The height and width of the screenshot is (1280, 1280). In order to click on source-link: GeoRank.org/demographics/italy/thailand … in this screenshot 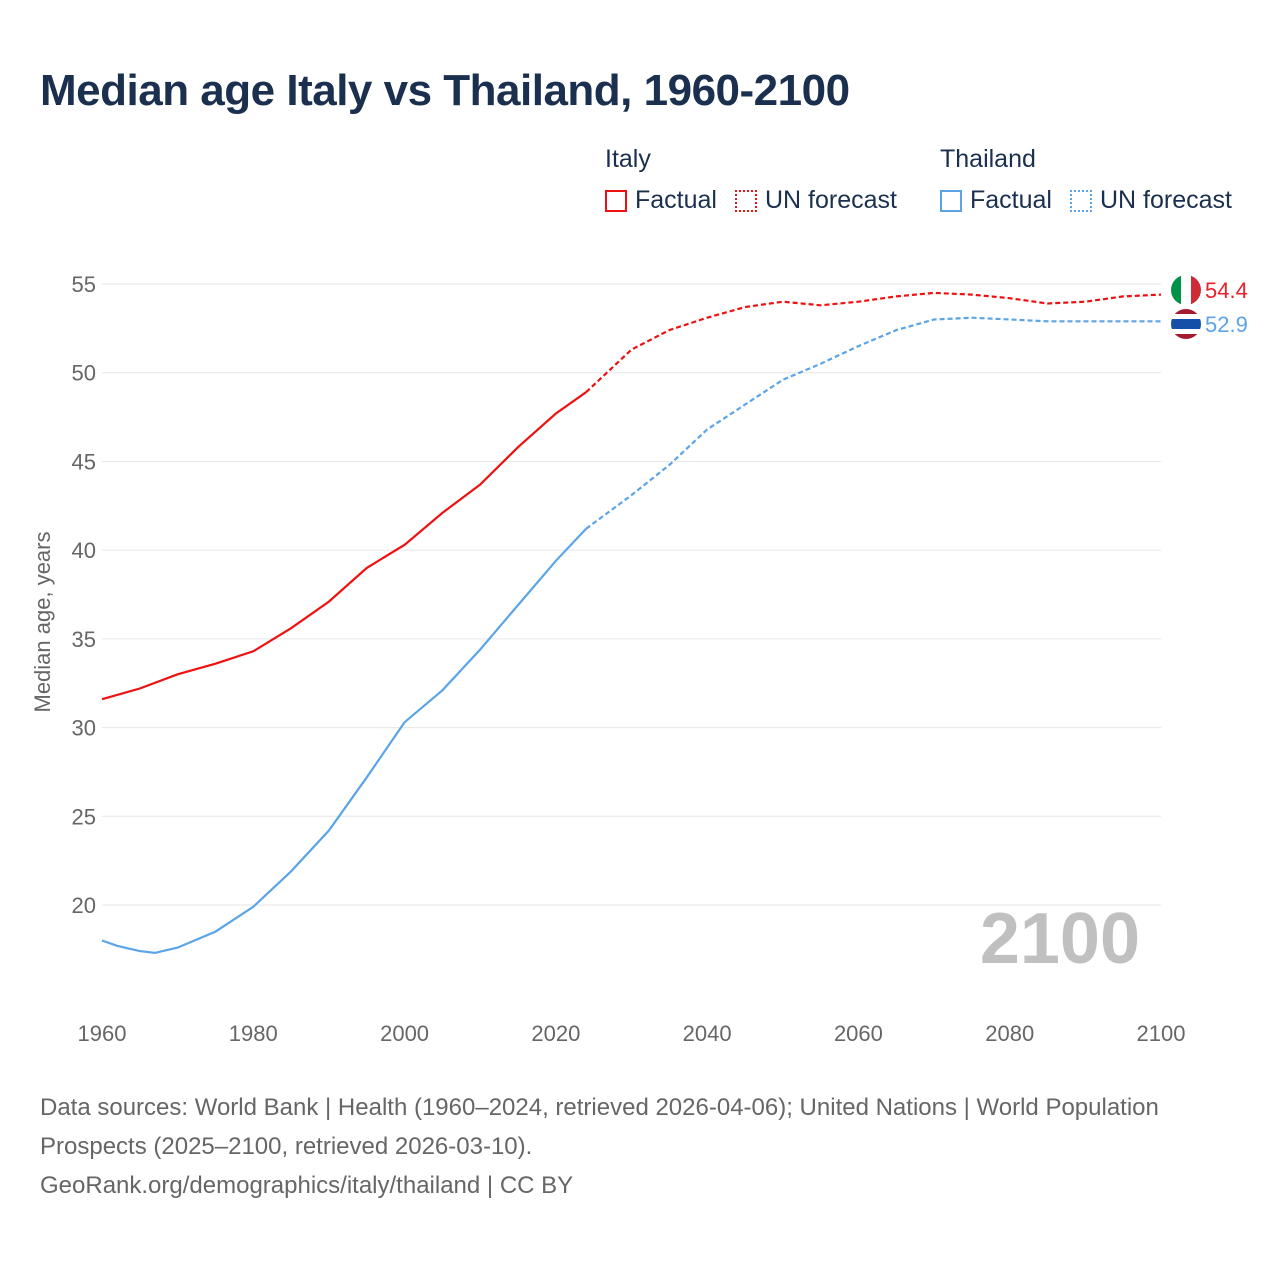, I will do `click(307, 1185)`.